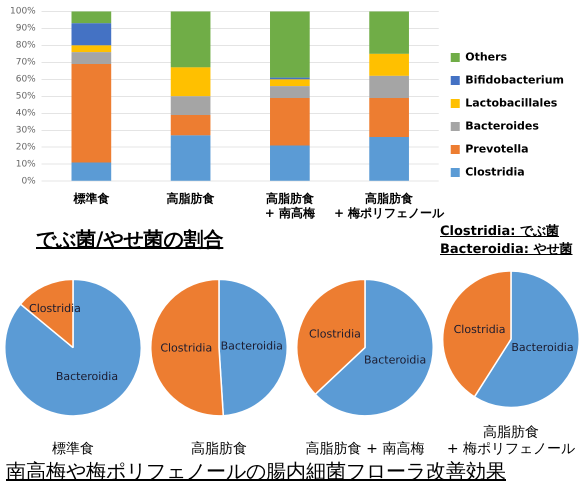 The width and height of the screenshot is (584, 486). Describe the element at coordinates (73, 449) in the screenshot. I see `text: 標準食` at that location.